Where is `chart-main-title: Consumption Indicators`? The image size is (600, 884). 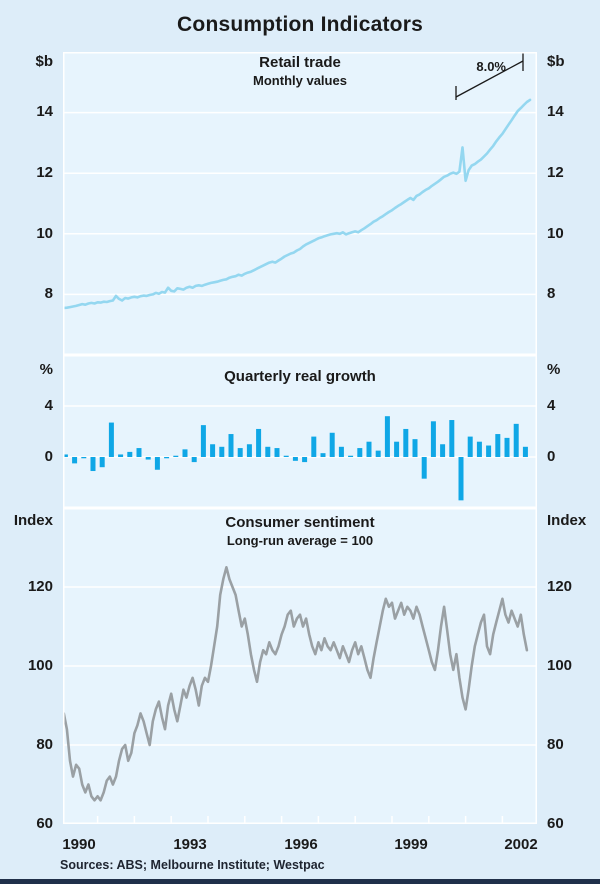 chart-main-title: Consumption Indicators is located at coordinates (300, 24).